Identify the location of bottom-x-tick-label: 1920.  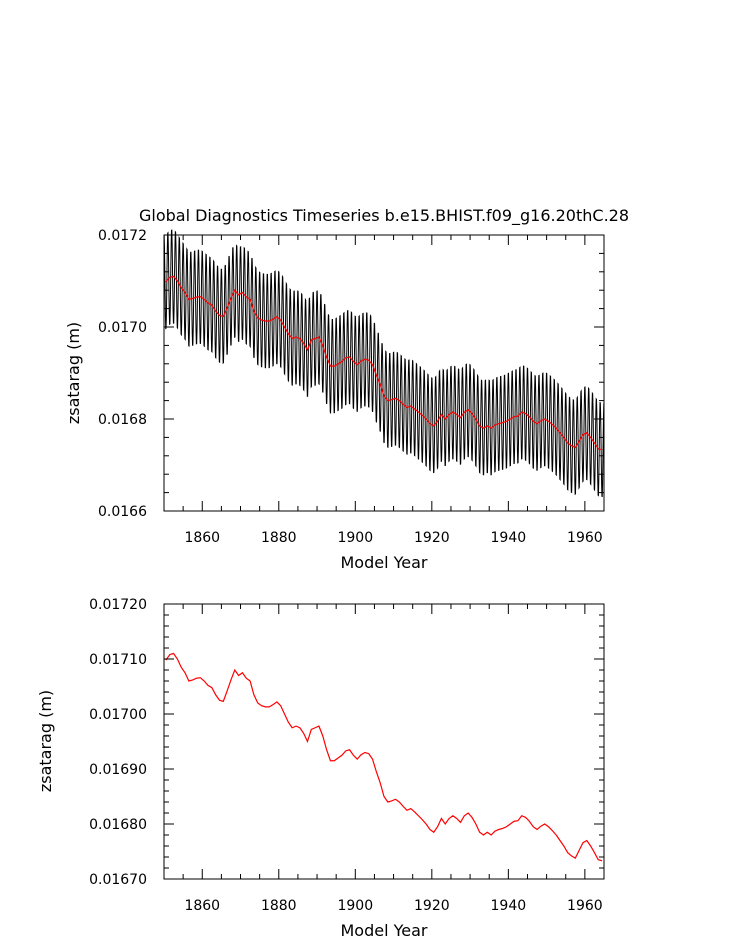
(432, 906).